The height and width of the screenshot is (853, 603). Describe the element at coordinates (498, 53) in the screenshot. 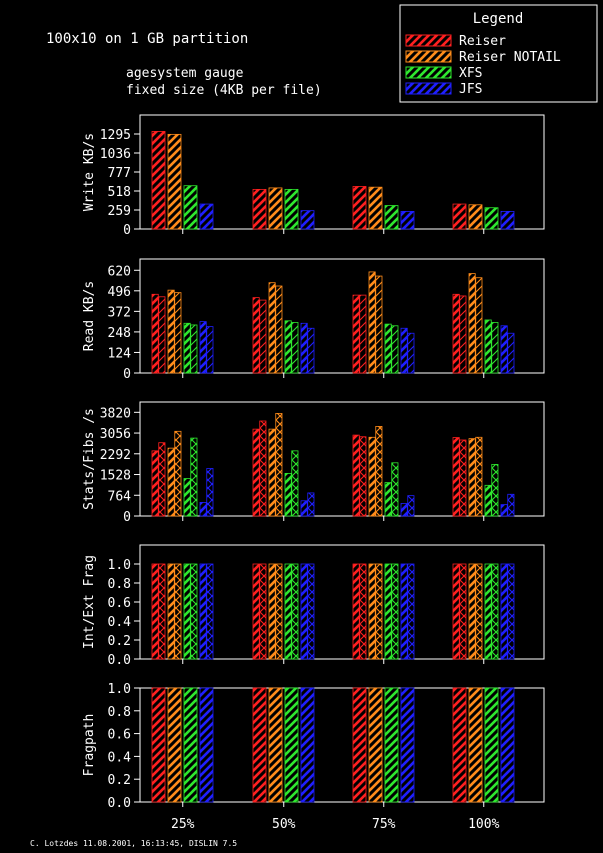

I see `legend-box` at that location.